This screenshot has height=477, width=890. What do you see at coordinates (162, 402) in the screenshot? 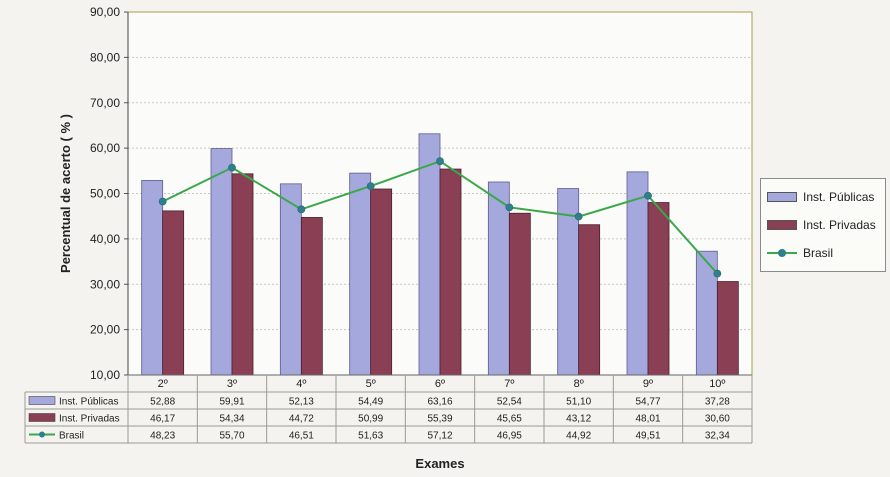
I see `data-label: 52,88` at bounding box center [162, 402].